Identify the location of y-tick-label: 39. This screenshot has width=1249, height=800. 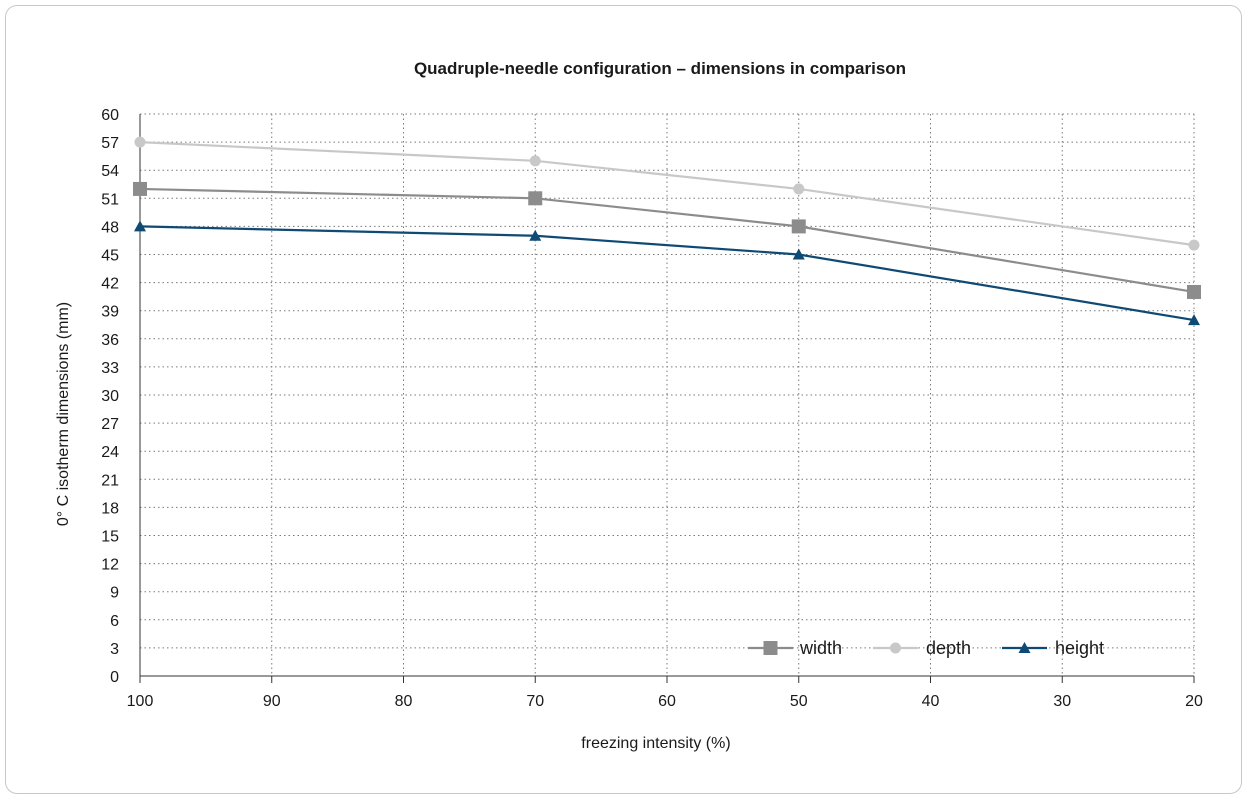
(110, 312).